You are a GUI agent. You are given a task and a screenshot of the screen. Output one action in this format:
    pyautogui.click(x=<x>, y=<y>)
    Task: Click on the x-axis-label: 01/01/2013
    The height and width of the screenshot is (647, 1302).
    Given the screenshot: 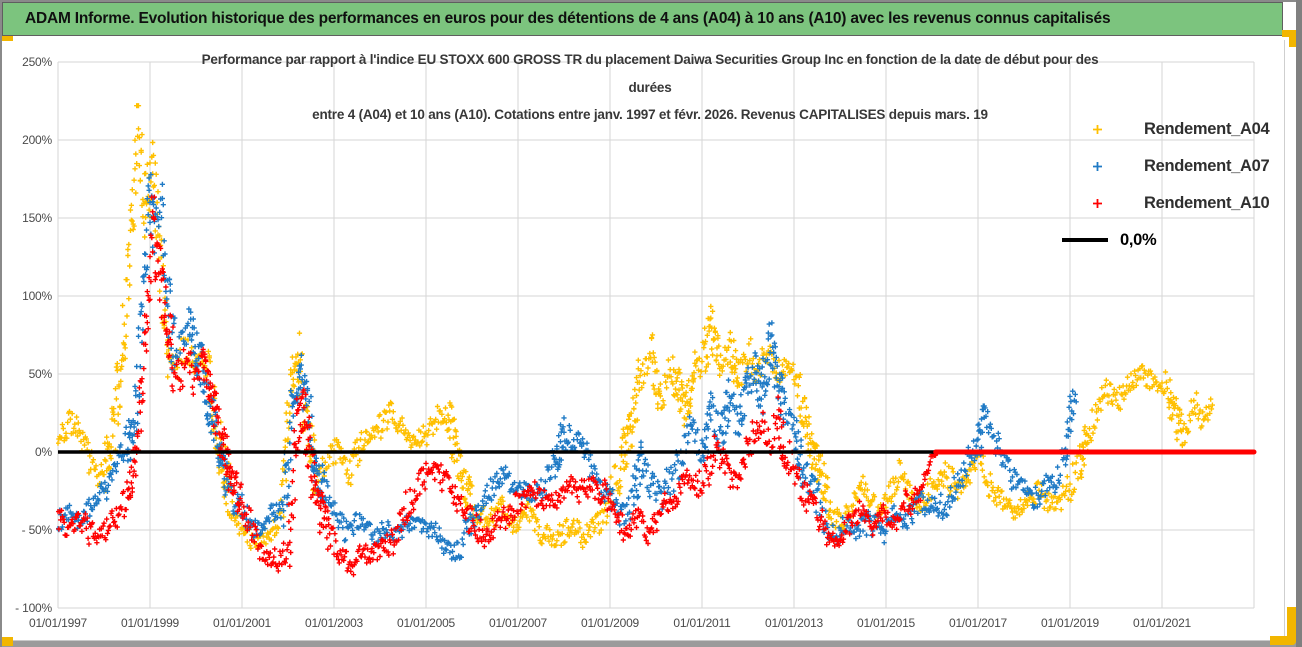 What is the action you would take?
    pyautogui.click(x=794, y=623)
    